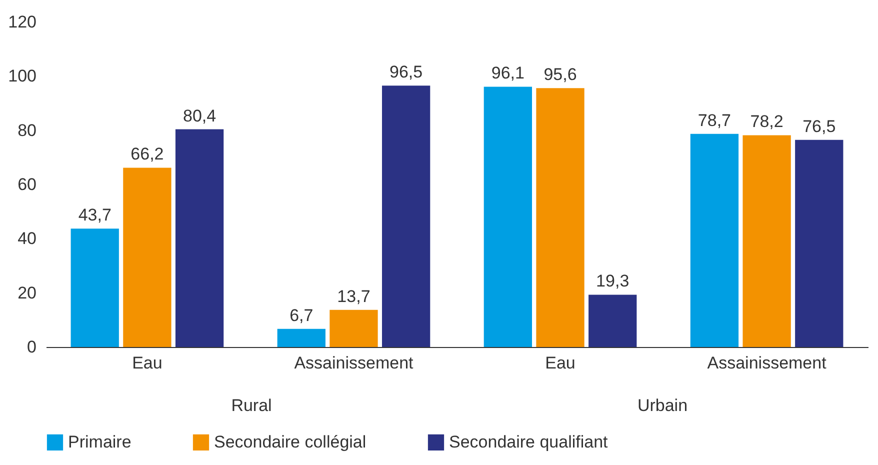 Image resolution: width=878 pixels, height=465 pixels. Describe the element at coordinates (290, 442) in the screenshot. I see `legend-label: Secondaire collégial` at that location.